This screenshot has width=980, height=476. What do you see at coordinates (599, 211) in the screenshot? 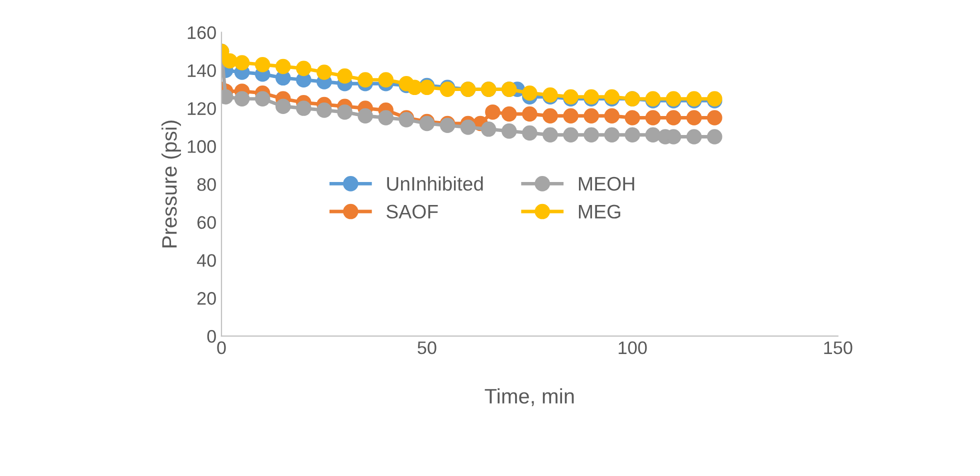
I see `legend-label: MEG` at bounding box center [599, 211].